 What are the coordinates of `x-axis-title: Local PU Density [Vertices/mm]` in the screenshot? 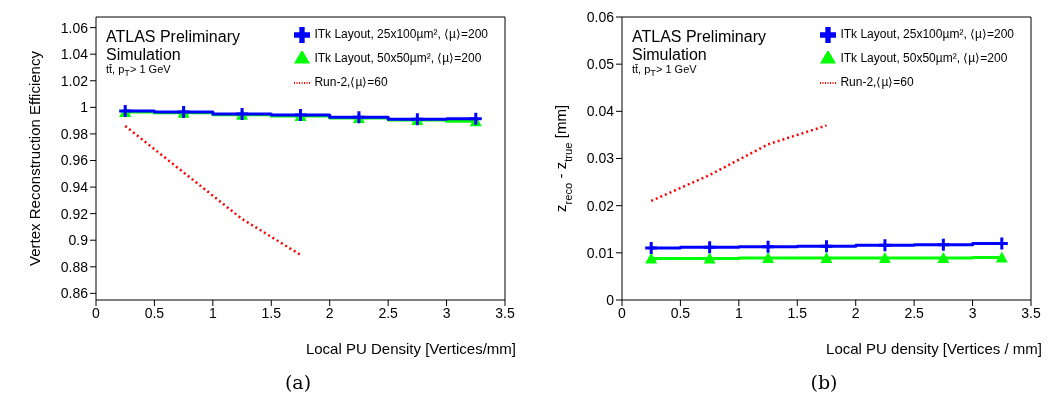 It's located at (410, 348).